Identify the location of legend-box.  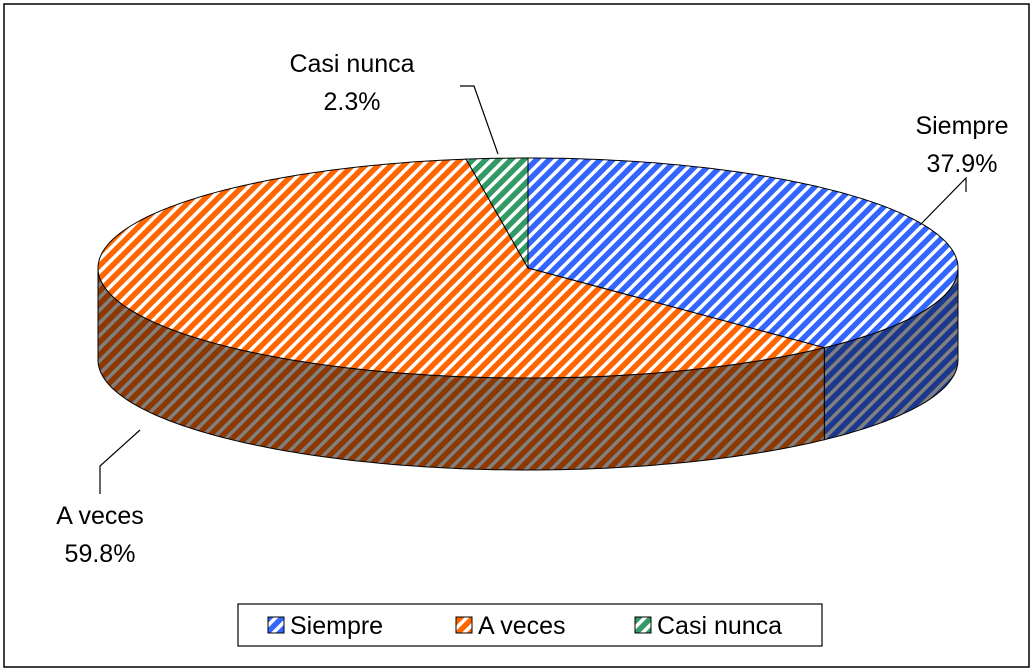
(530, 625).